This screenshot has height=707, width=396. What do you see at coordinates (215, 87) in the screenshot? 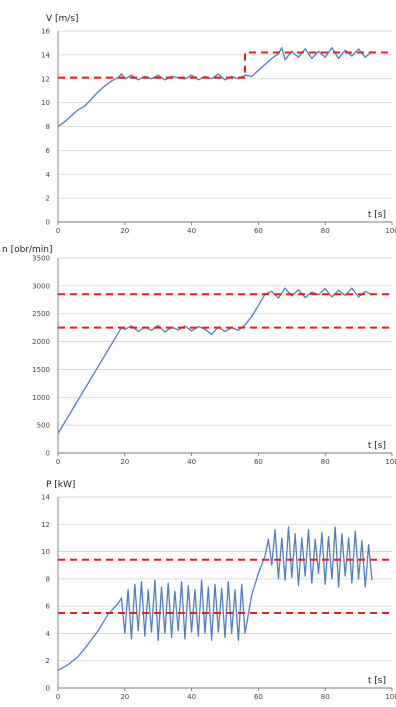
I see `measured-series-line` at bounding box center [215, 87].